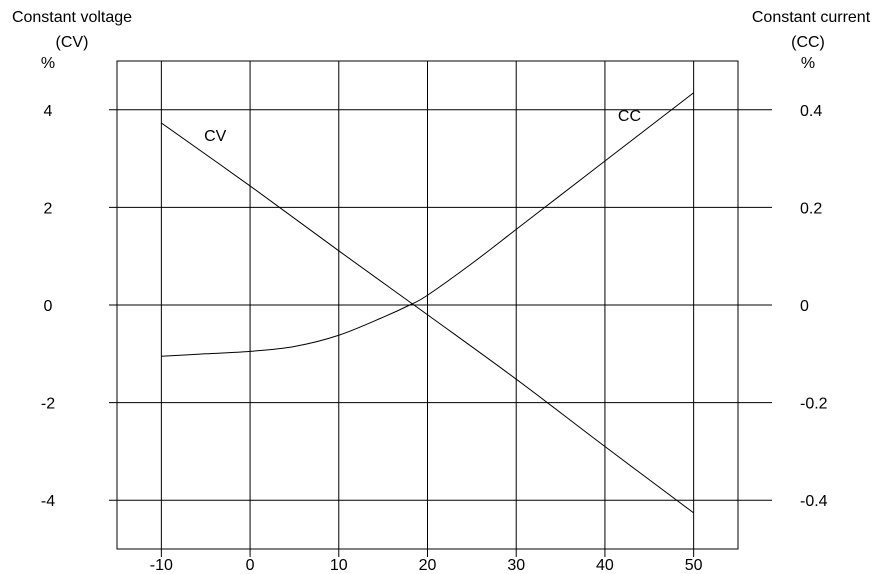 Image resolution: width=885 pixels, height=574 pixels. Describe the element at coordinates (811, 111) in the screenshot. I see `right-tick-label: 0.4` at that location.